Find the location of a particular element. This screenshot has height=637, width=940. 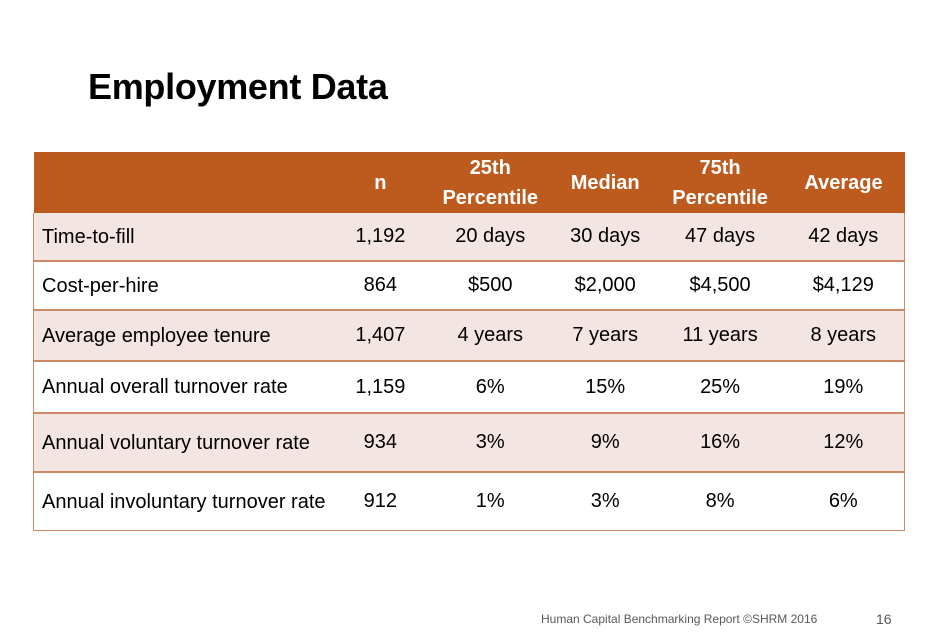

cell-p25: $500 is located at coordinates (490, 286).